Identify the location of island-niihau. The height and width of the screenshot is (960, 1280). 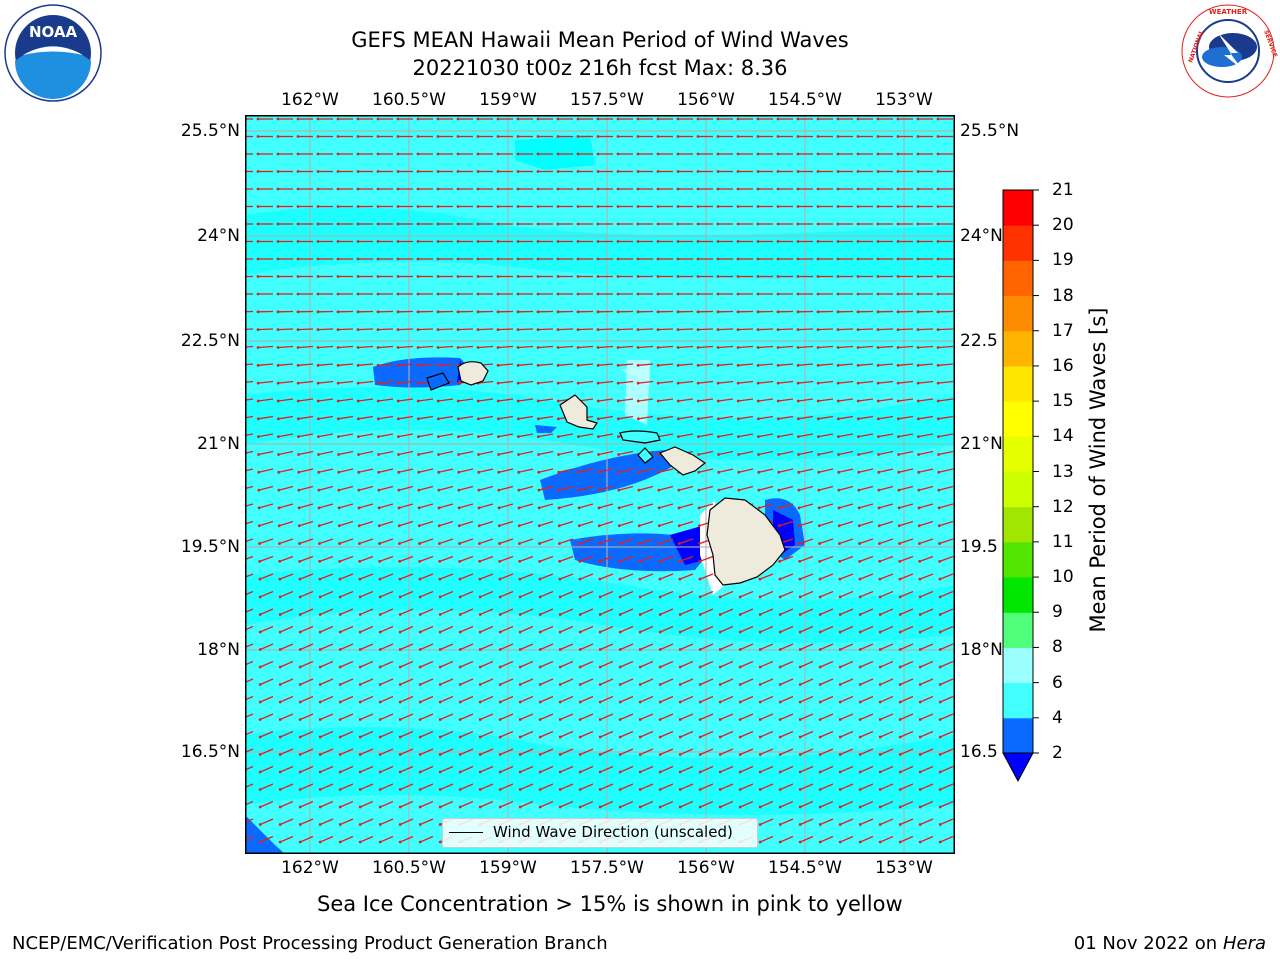
(438, 381).